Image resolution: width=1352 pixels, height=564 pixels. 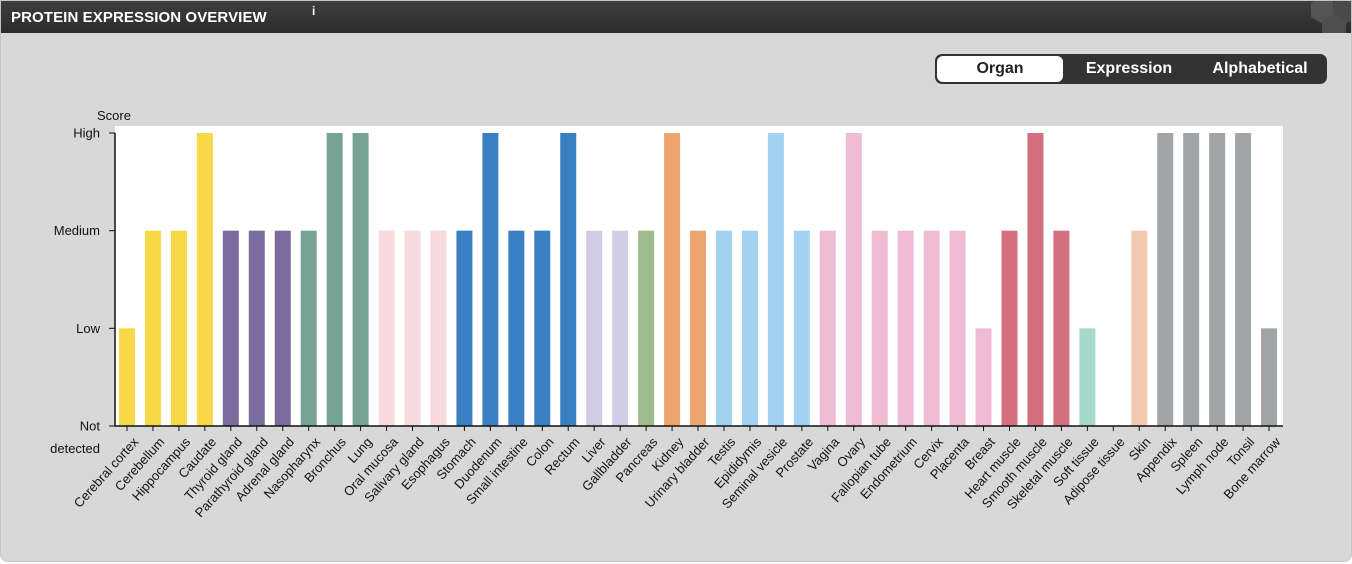 I want to click on bar-small-intestine, so click(x=516, y=328).